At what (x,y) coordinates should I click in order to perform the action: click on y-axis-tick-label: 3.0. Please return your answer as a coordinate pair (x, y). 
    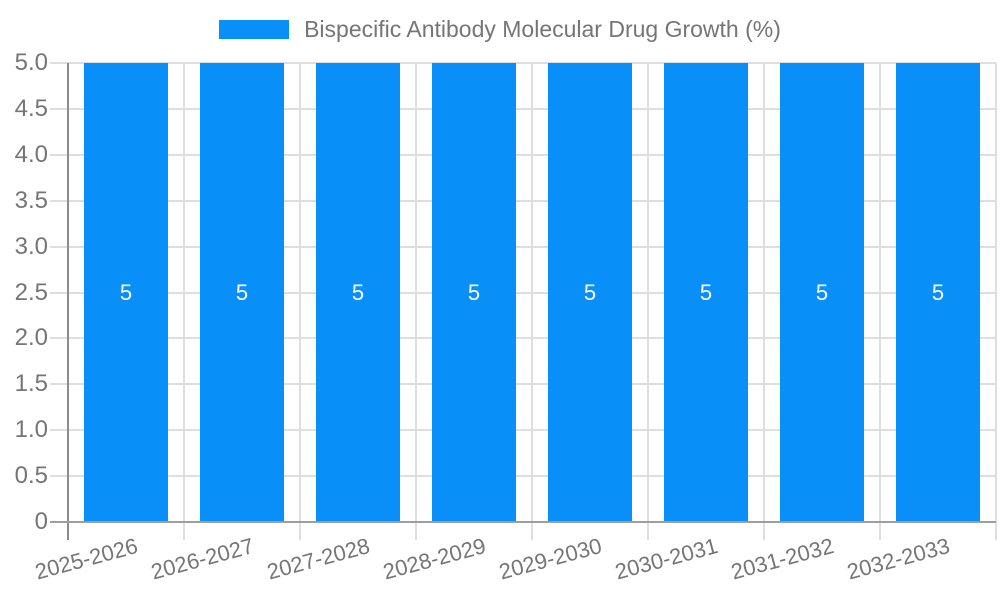
    Looking at the image, I should click on (31, 246).